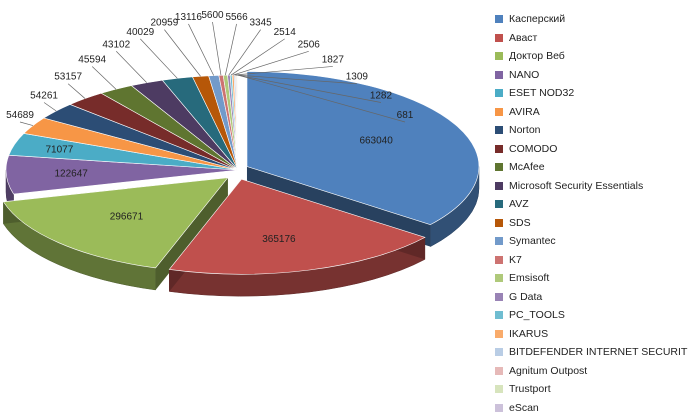 This screenshot has height=417, width=688. I want to click on data-label-6: 54261, so click(44, 95).